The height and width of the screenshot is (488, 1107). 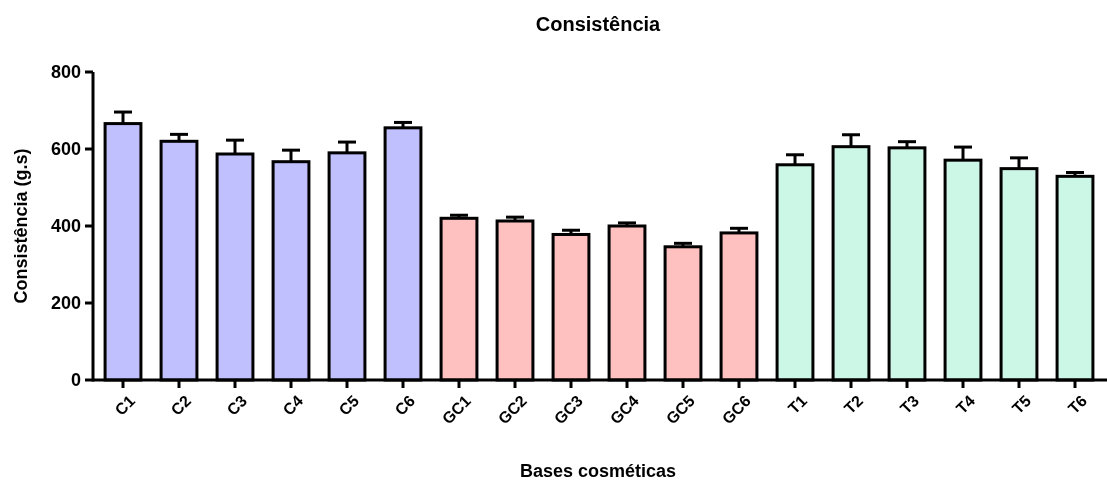 What do you see at coordinates (598, 471) in the screenshot?
I see `x-axis-title: Bases cosméticas` at bounding box center [598, 471].